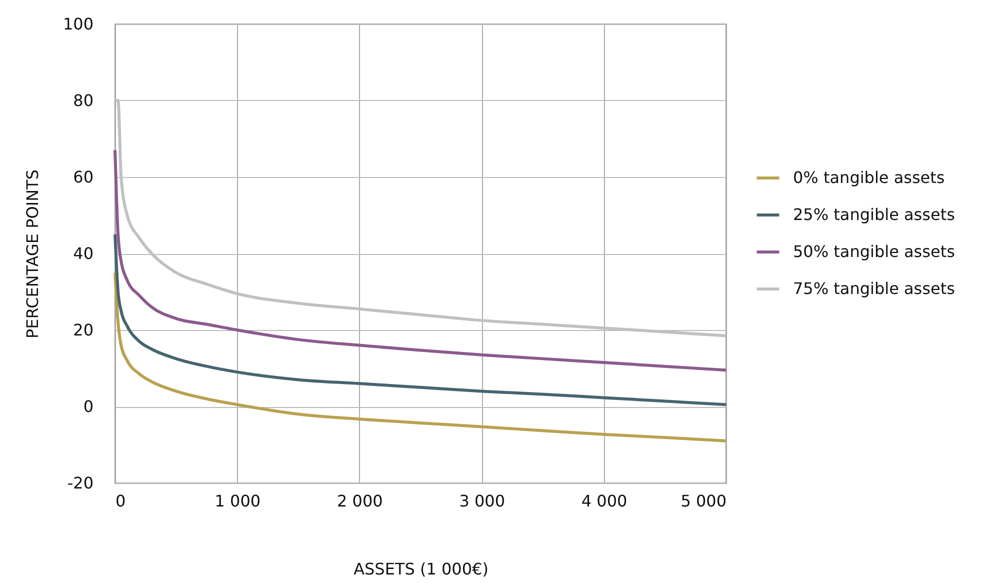 Image resolution: width=998 pixels, height=583 pixels. What do you see at coordinates (83, 100) in the screenshot?
I see `y-tick-label: 80` at bounding box center [83, 100].